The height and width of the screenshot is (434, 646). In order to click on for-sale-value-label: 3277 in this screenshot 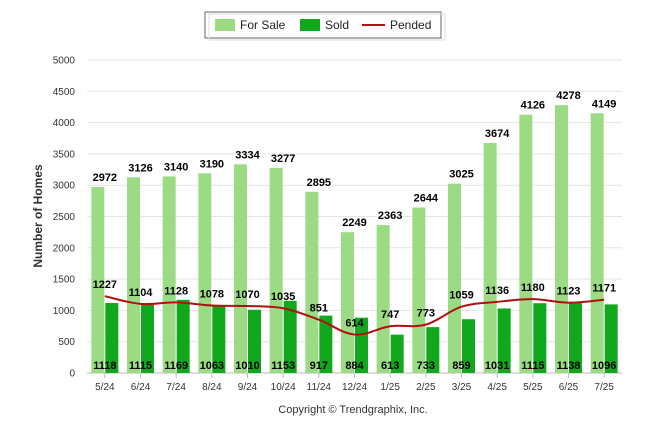, I will do `click(283, 159)`.